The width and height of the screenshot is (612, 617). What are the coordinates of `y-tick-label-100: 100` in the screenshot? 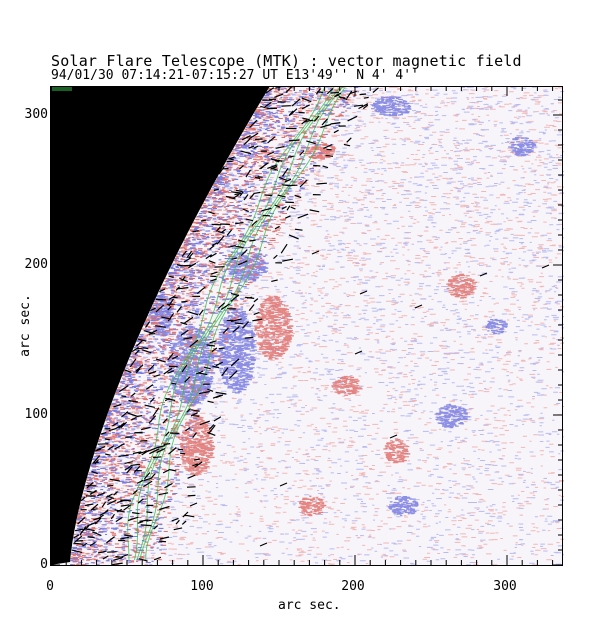 It's located at (36, 414).